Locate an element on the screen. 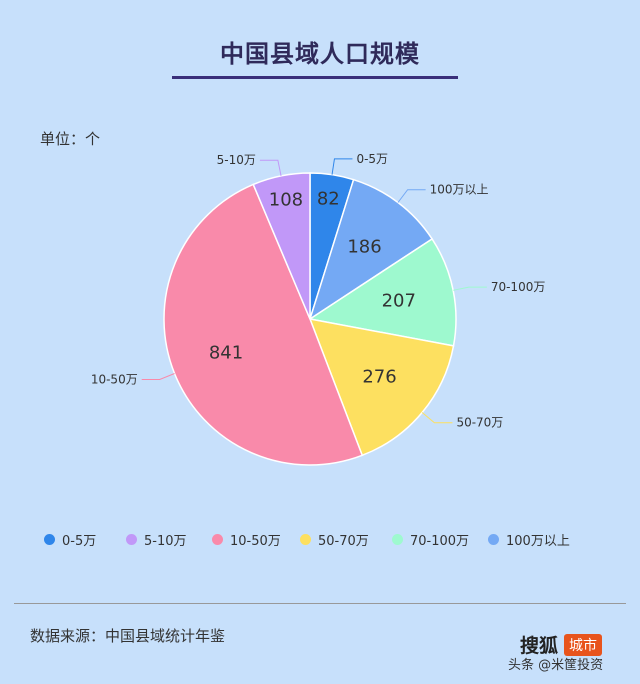 This screenshot has width=640, height=684. chart-title: 中国县域人口规模 is located at coordinates (320, 54).